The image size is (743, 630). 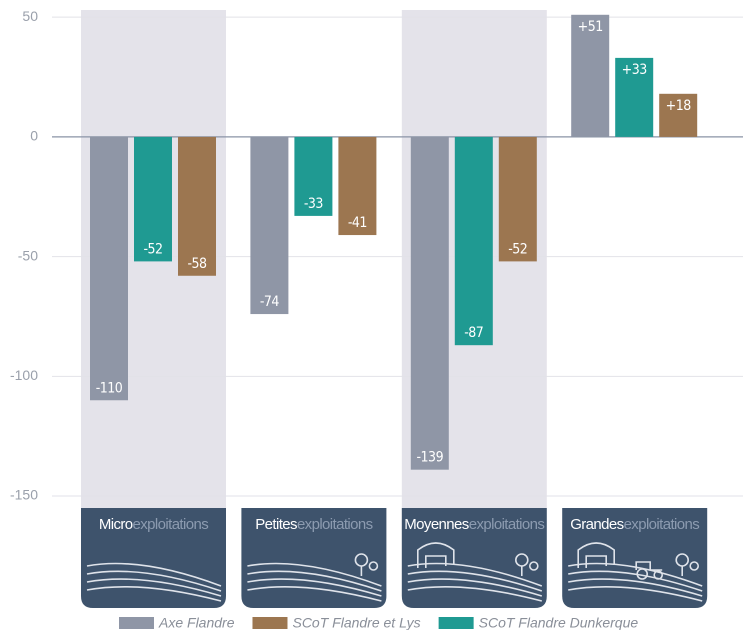 What do you see at coordinates (436, 524) in the screenshot?
I see `category-name: Moyennes` at bounding box center [436, 524].